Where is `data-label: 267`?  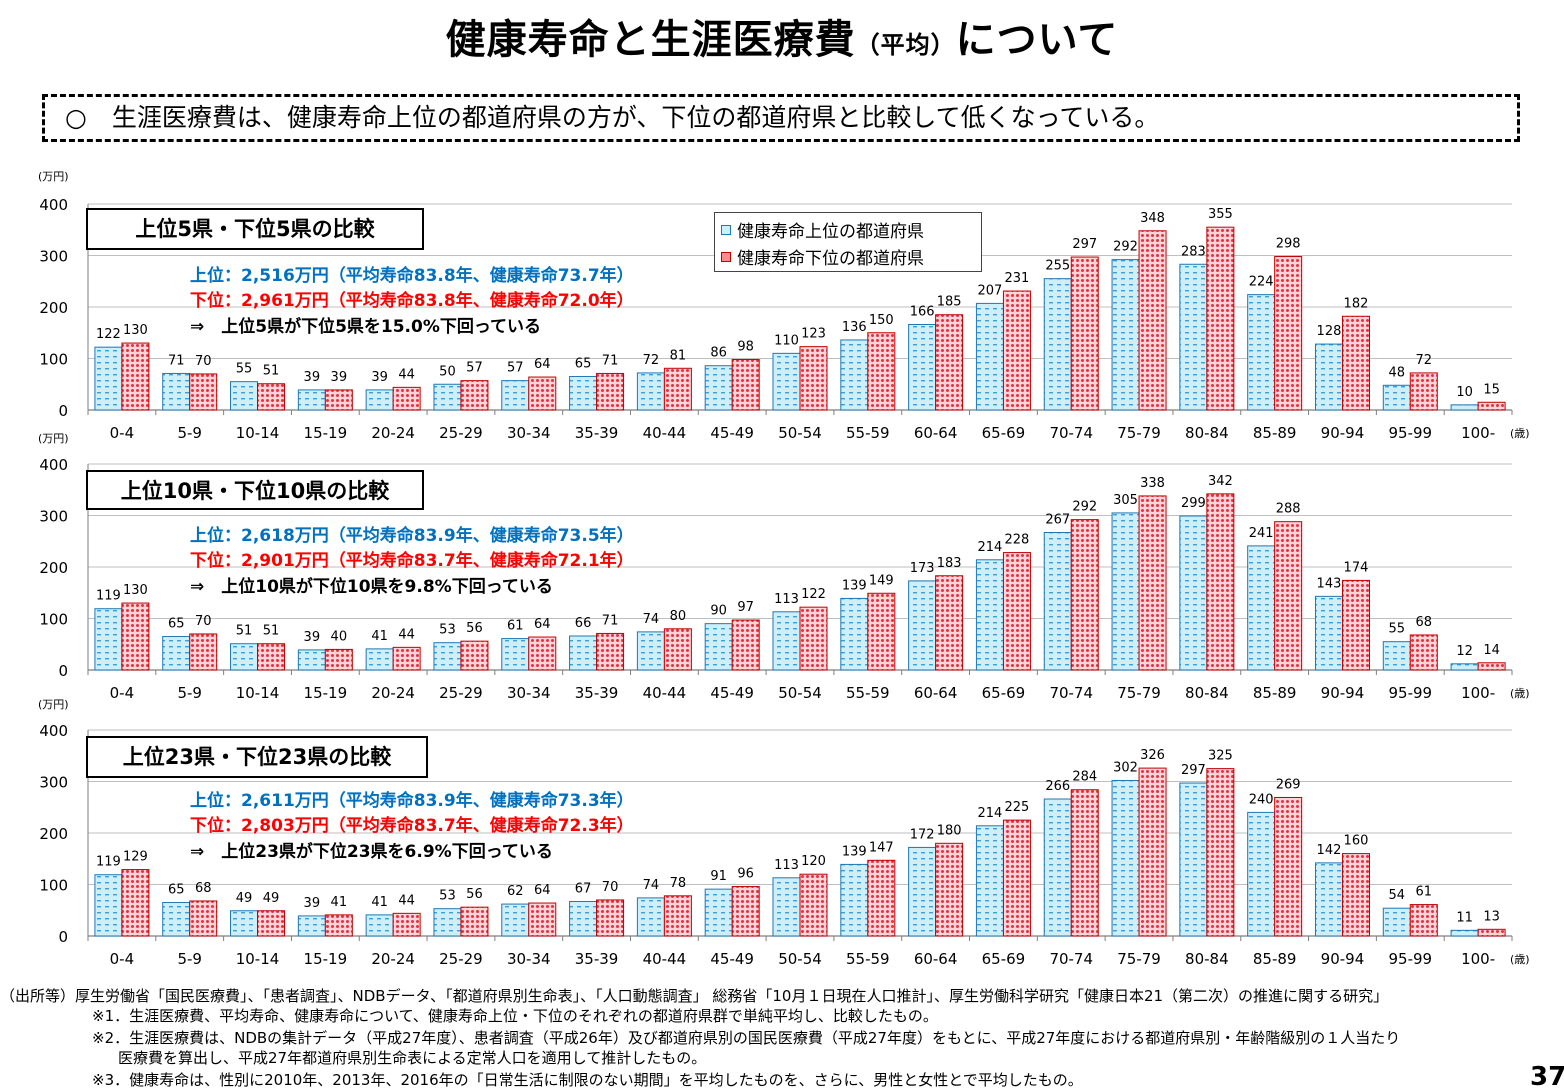
data-label: 267 is located at coordinates (1057, 519).